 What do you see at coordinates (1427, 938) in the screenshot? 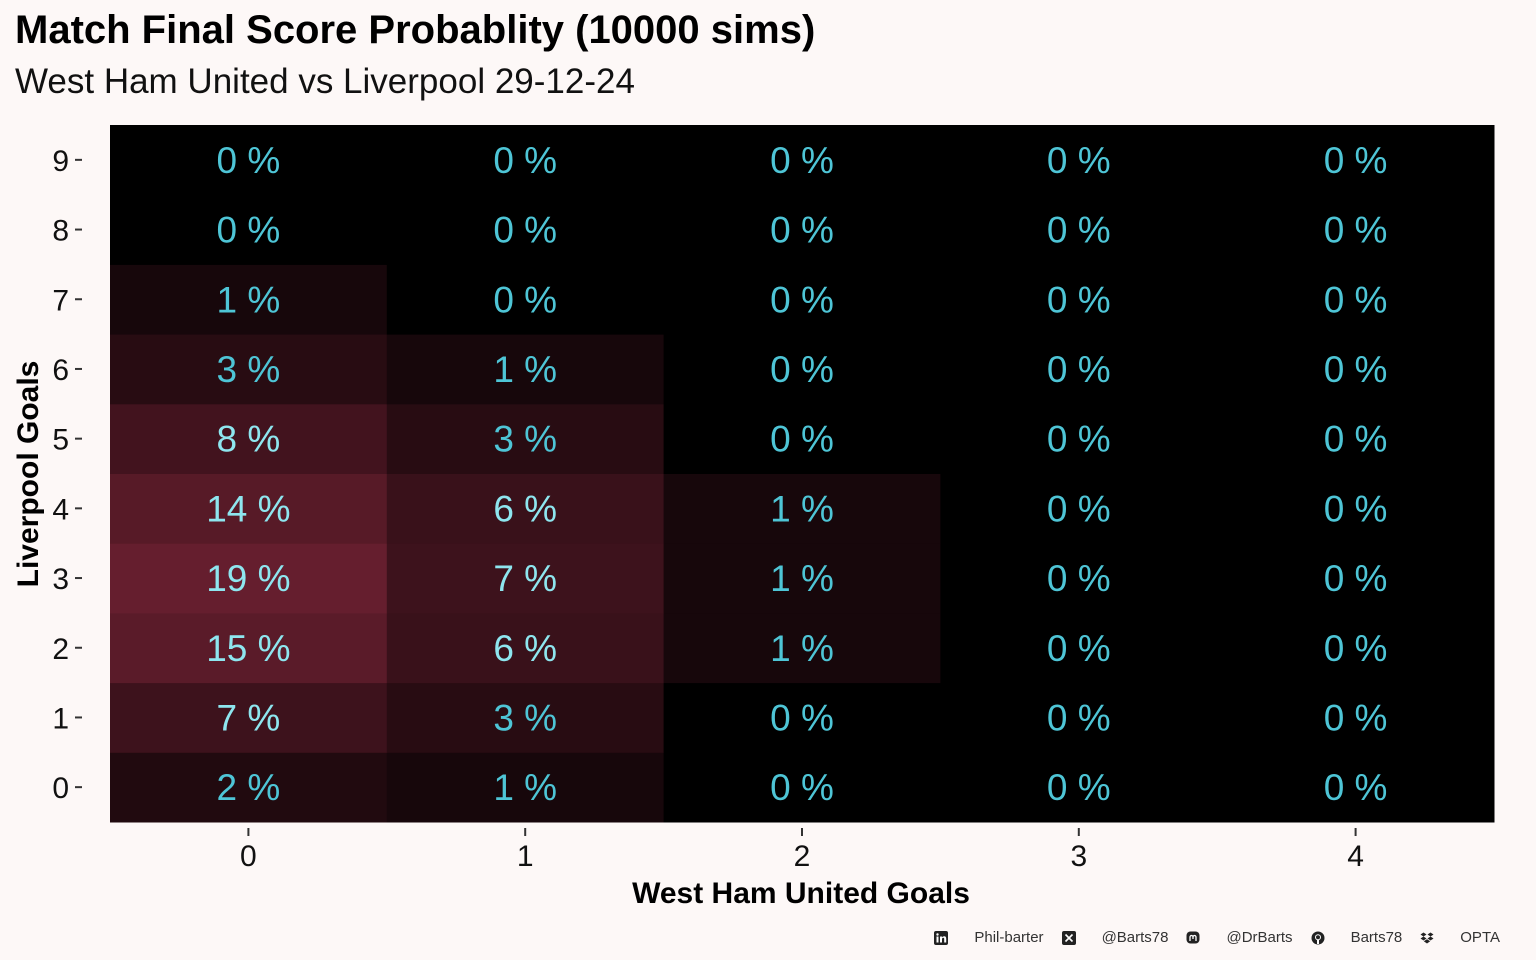
I see `dropbox-icon` at bounding box center [1427, 938].